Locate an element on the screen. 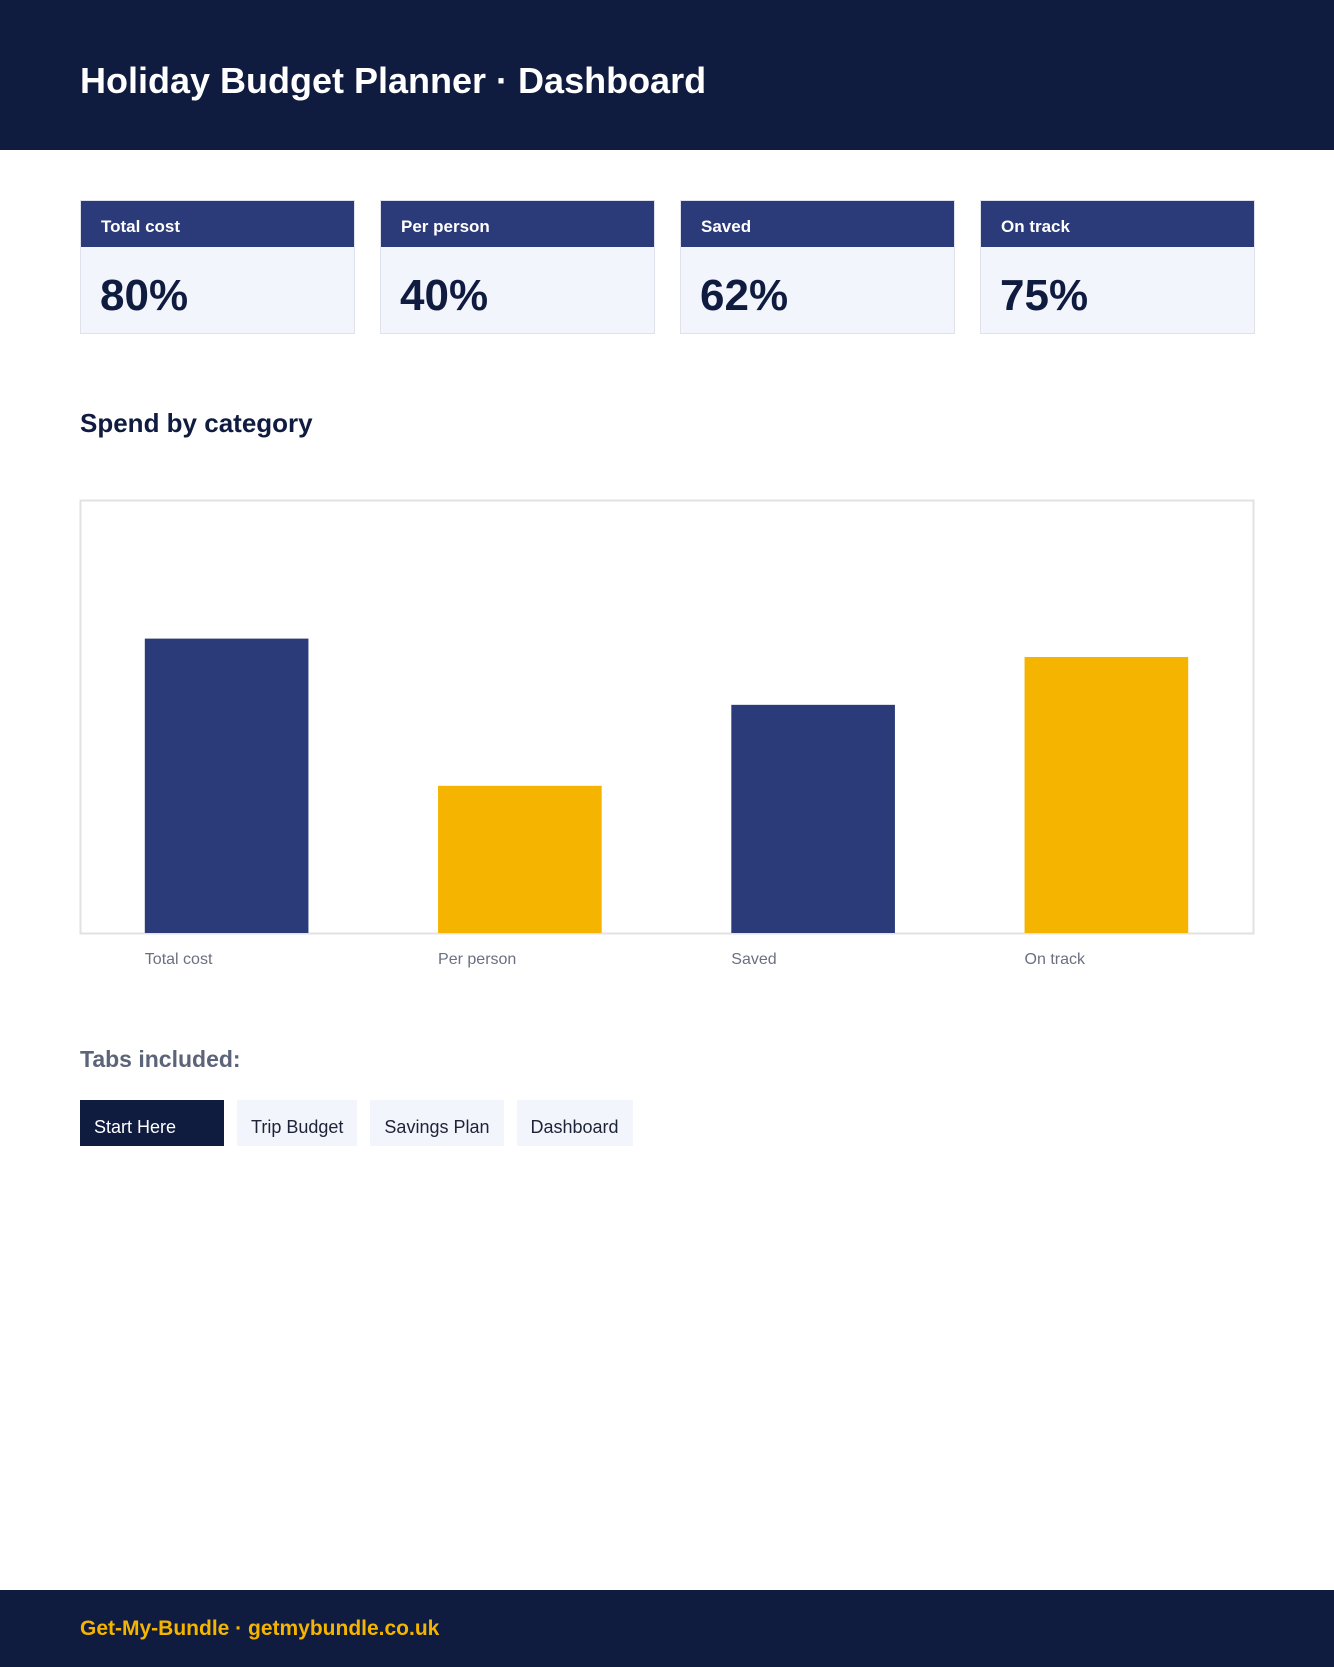 This screenshot has height=1667, width=1334. x-tick-label: On track is located at coordinates (1055, 959).